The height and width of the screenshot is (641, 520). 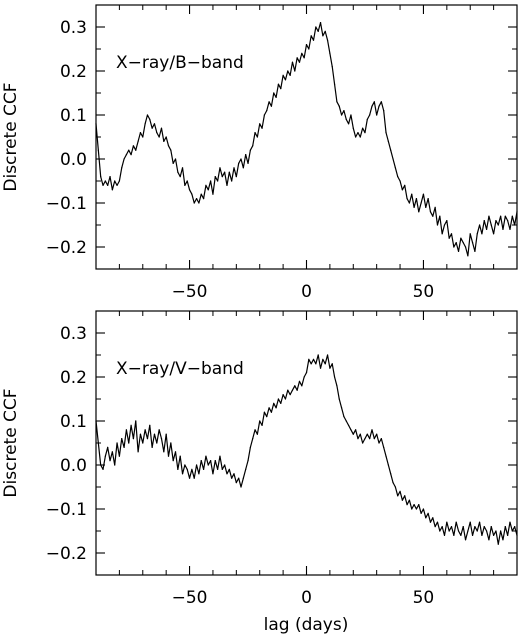 I want to click on panel-2-y-tick-label: 0.2, so click(x=73, y=378).